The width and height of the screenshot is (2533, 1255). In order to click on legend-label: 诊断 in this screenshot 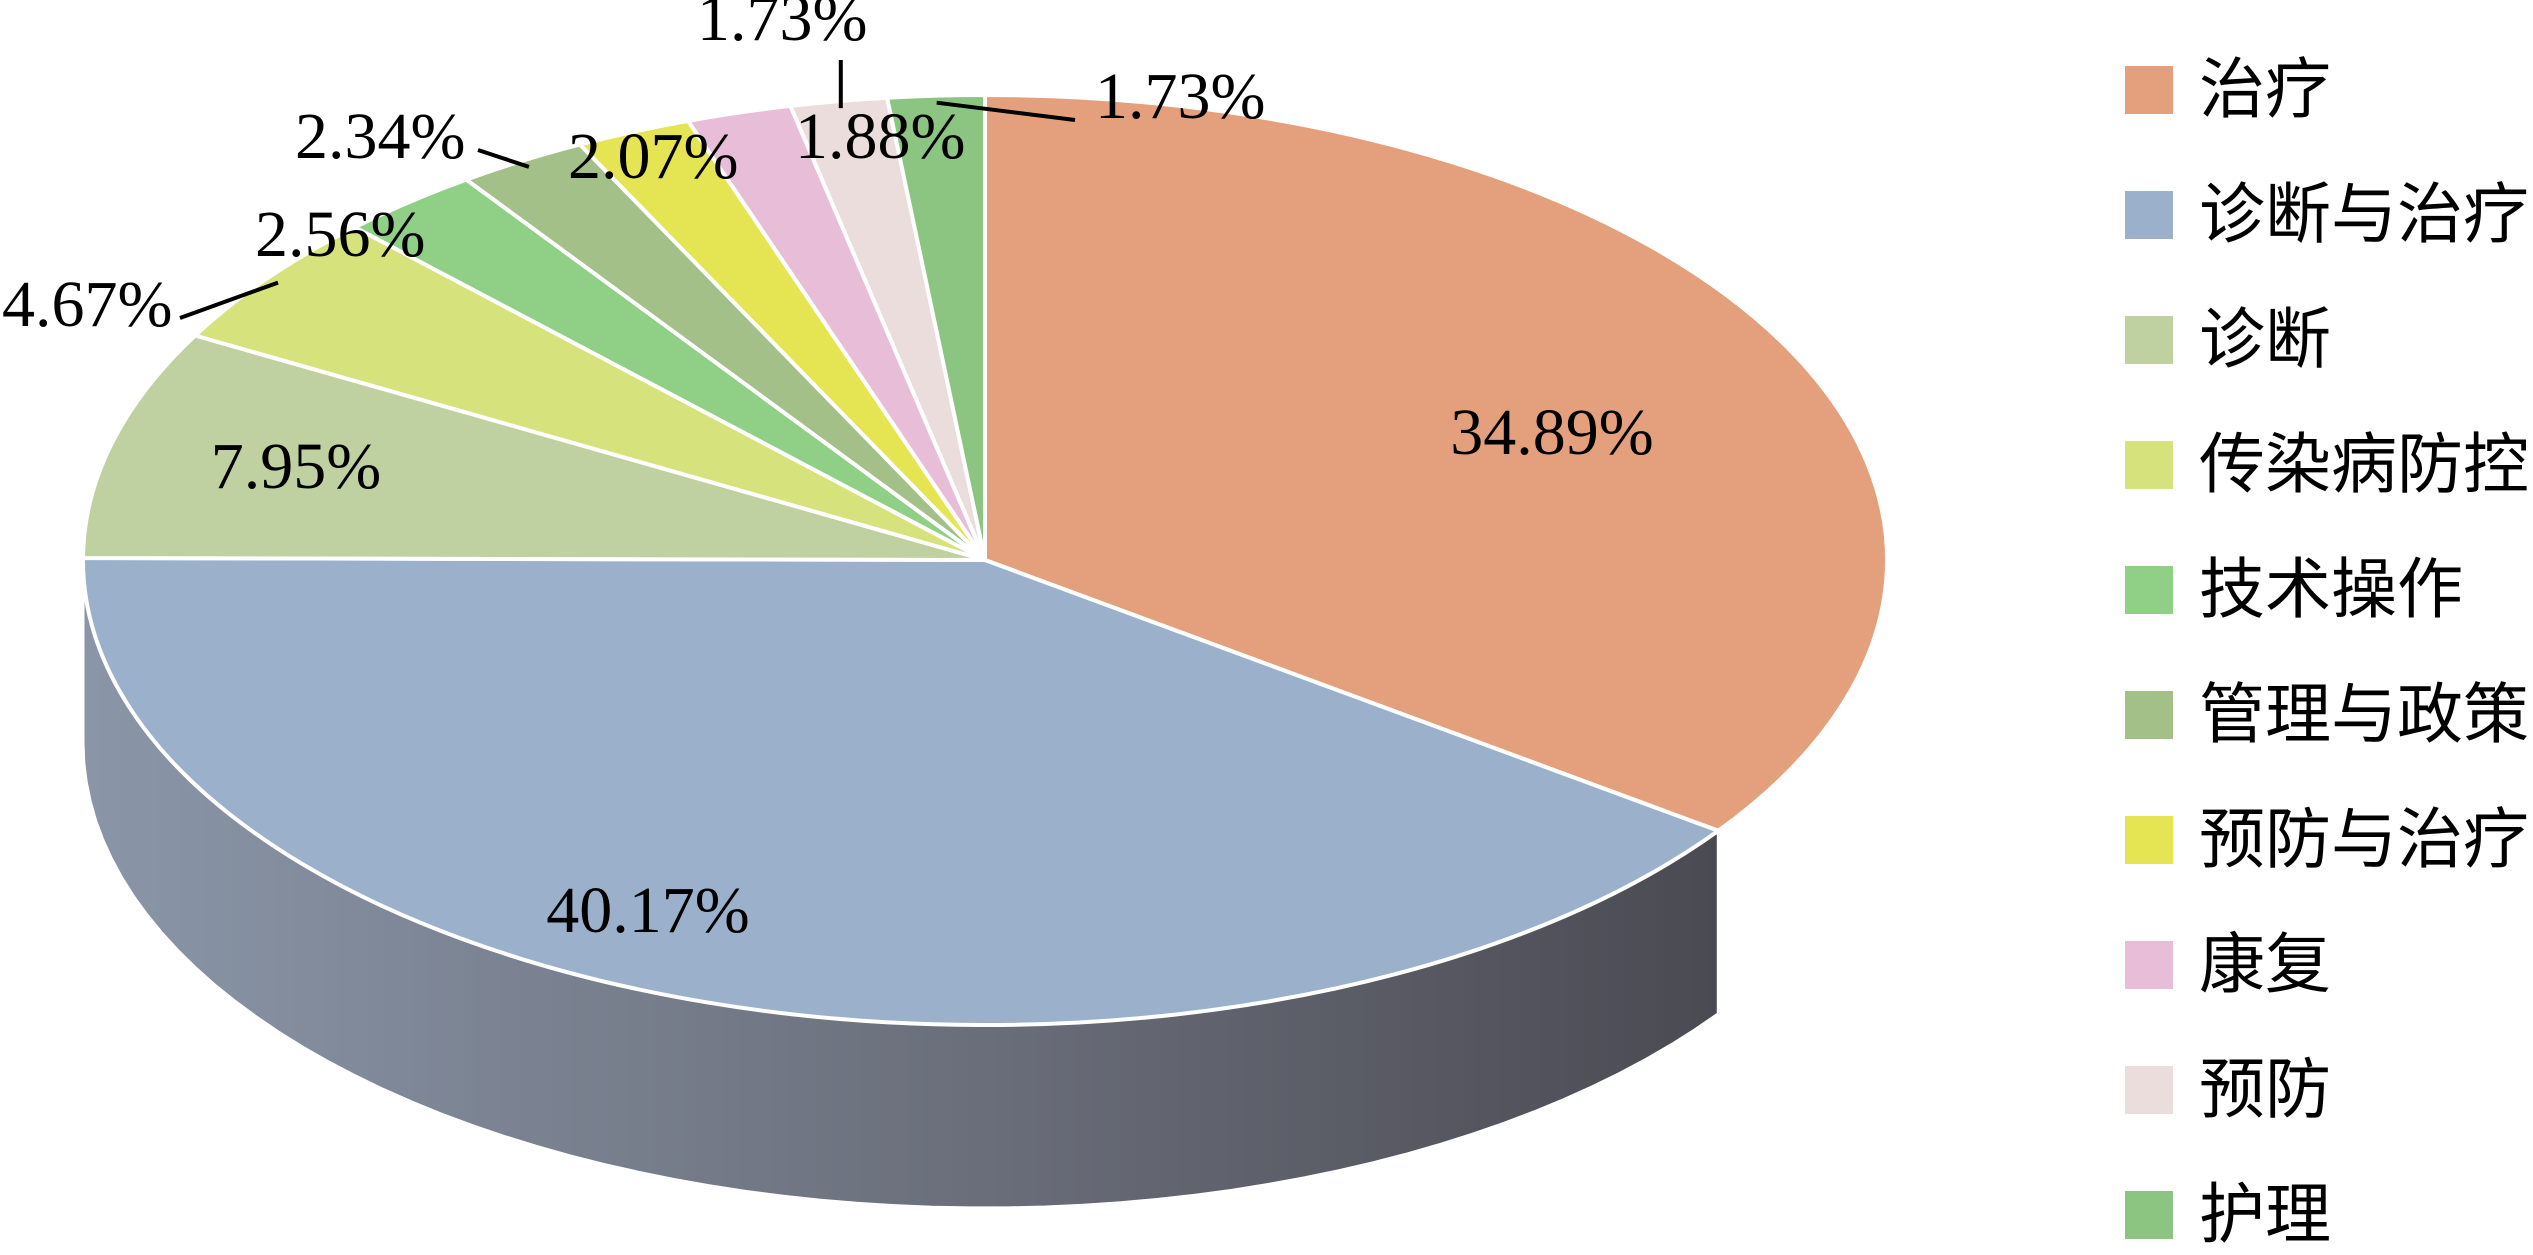, I will do `click(2265, 339)`.